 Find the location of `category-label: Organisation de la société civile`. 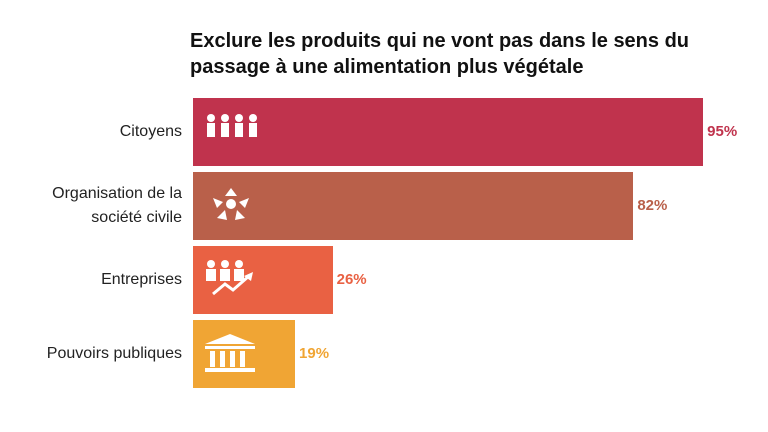

category-label: Organisation de la société civile is located at coordinates (117, 205).